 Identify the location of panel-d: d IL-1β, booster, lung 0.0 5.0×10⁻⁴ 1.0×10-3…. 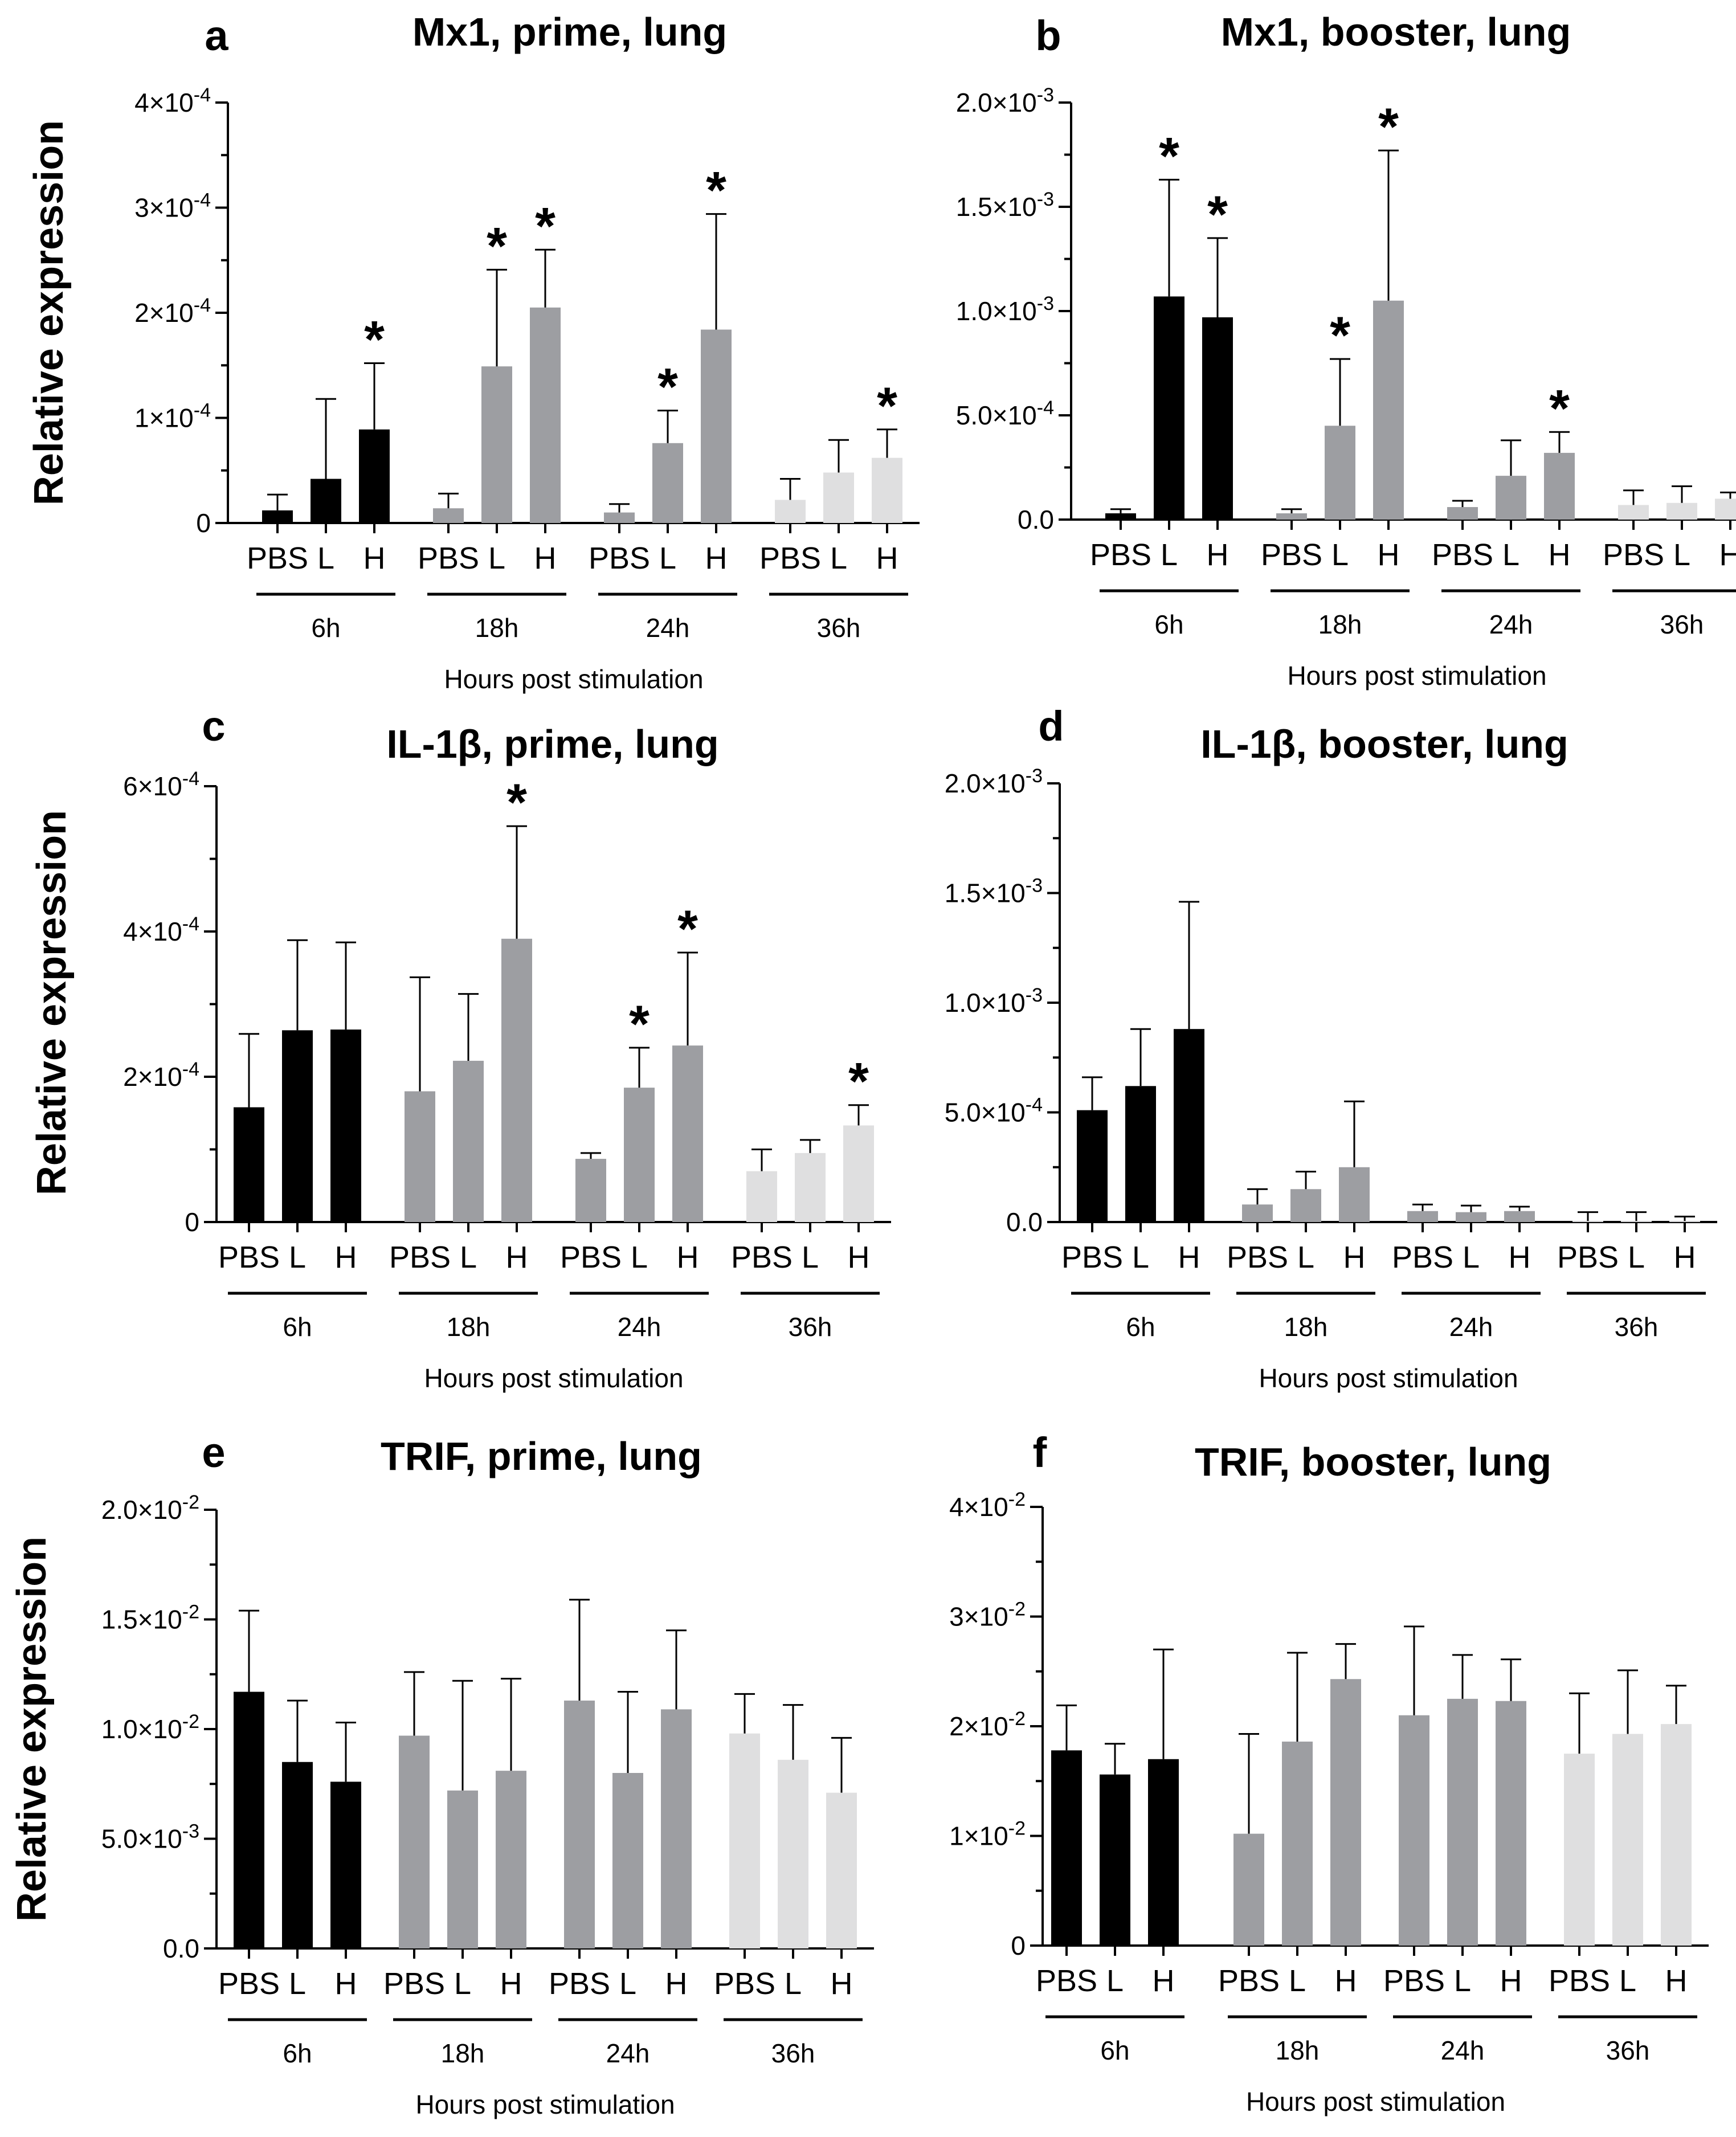
(1331, 1047).